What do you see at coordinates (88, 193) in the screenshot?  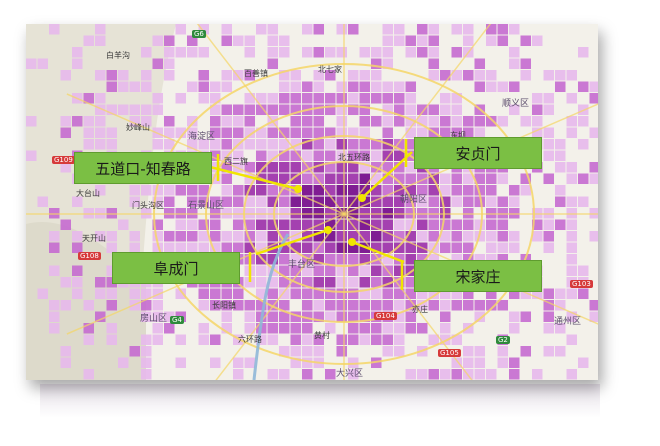 I see `place-dataishan: 大台山` at bounding box center [88, 193].